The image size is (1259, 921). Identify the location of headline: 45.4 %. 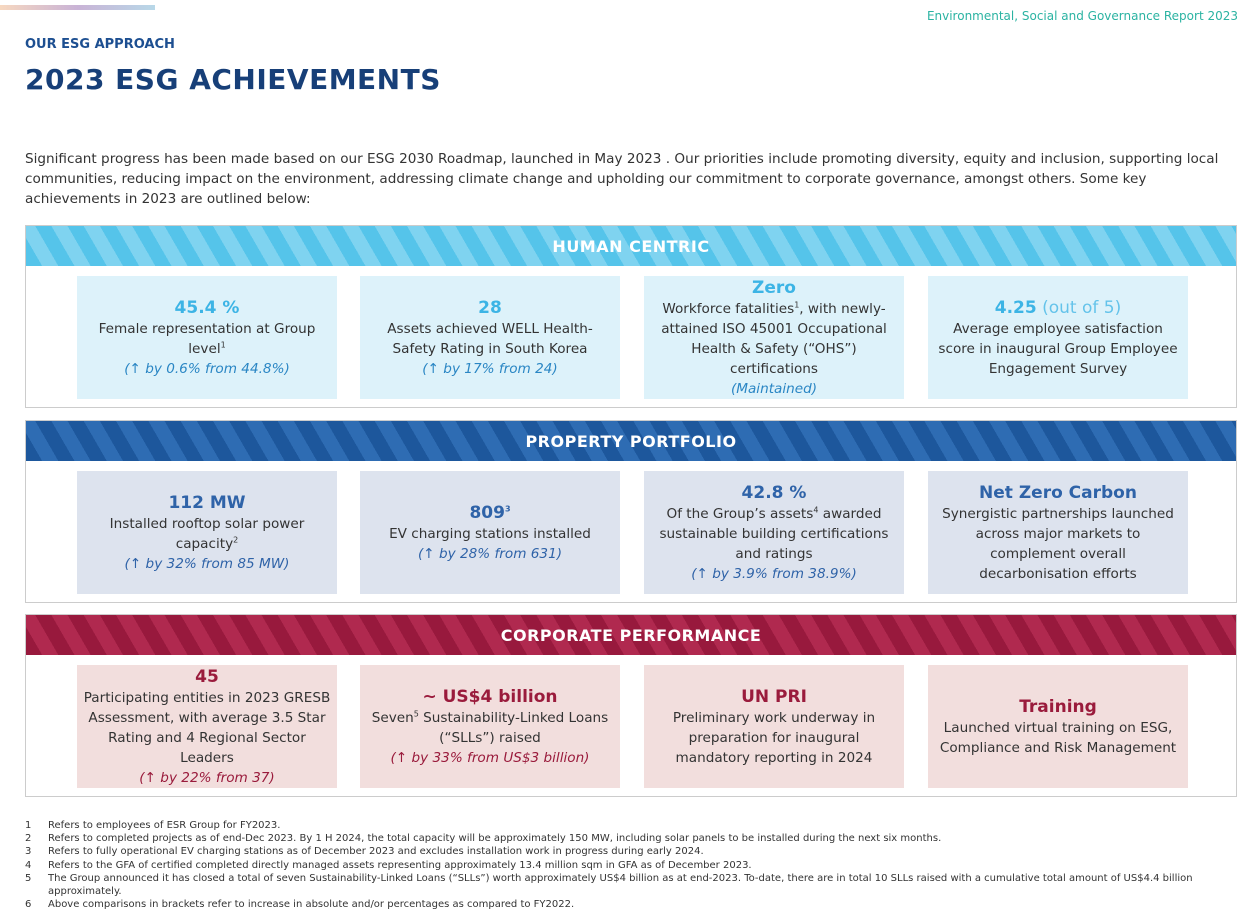
(207, 308).